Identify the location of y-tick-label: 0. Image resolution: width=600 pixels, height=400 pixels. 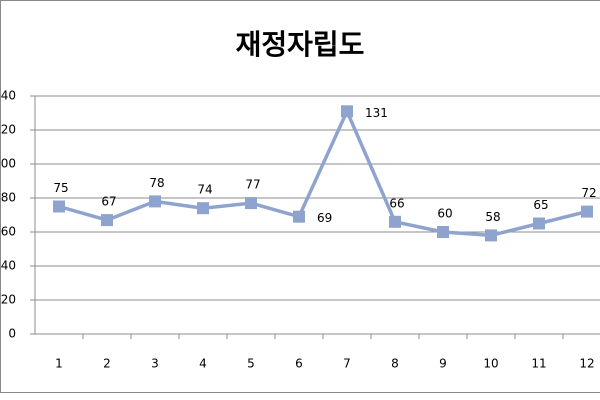
(12, 334).